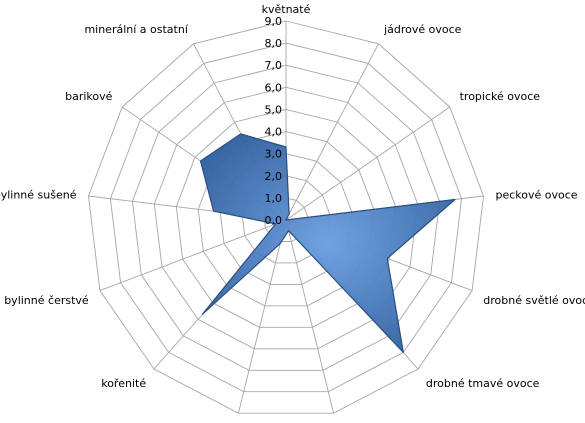 This screenshot has width=585, height=423. What do you see at coordinates (274, 43) in the screenshot?
I see `tick-label: 8,0` at bounding box center [274, 43].